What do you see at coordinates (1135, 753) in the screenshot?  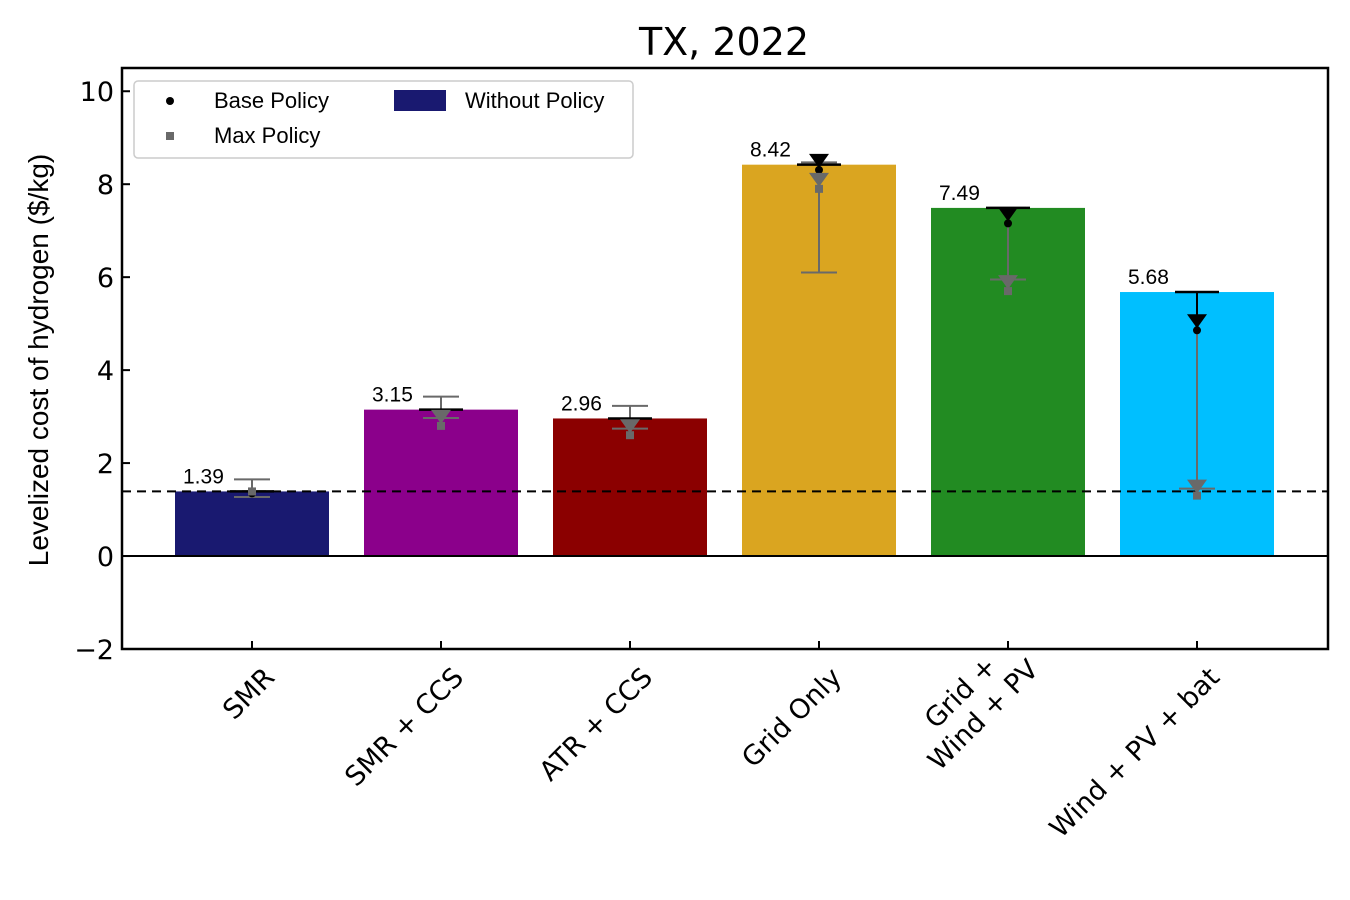 I see `x-tick-label: Wind + PV + bat` at bounding box center [1135, 753].